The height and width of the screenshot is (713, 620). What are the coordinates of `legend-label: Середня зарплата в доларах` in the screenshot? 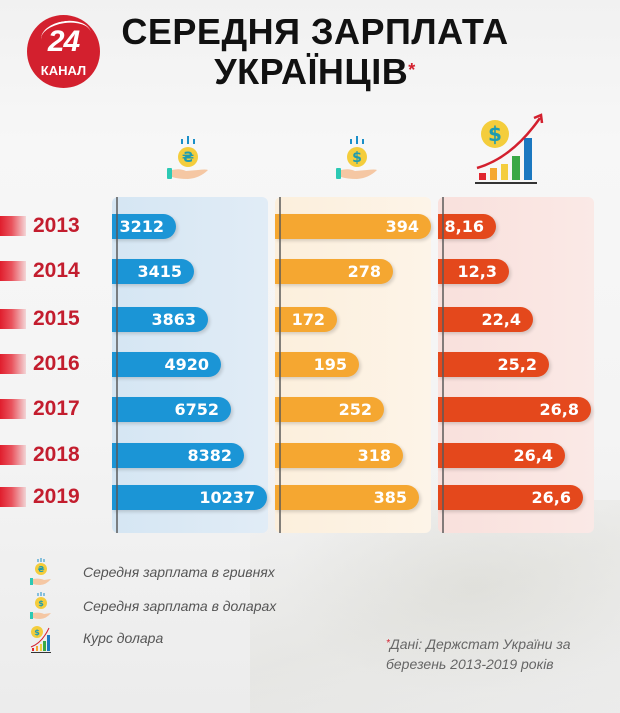 It's located at (180, 606).